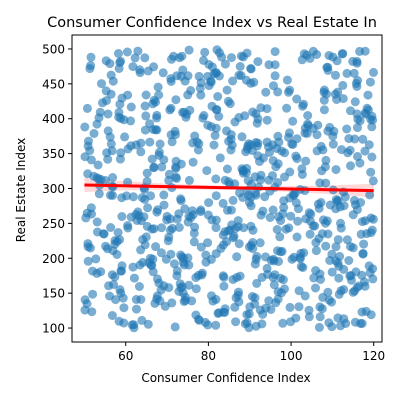 The height and width of the screenshot is (400, 400). What do you see at coordinates (57, 189) in the screenshot?
I see `y-axis: 100 150 200 250 300 350 400 450 500` at bounding box center [57, 189].